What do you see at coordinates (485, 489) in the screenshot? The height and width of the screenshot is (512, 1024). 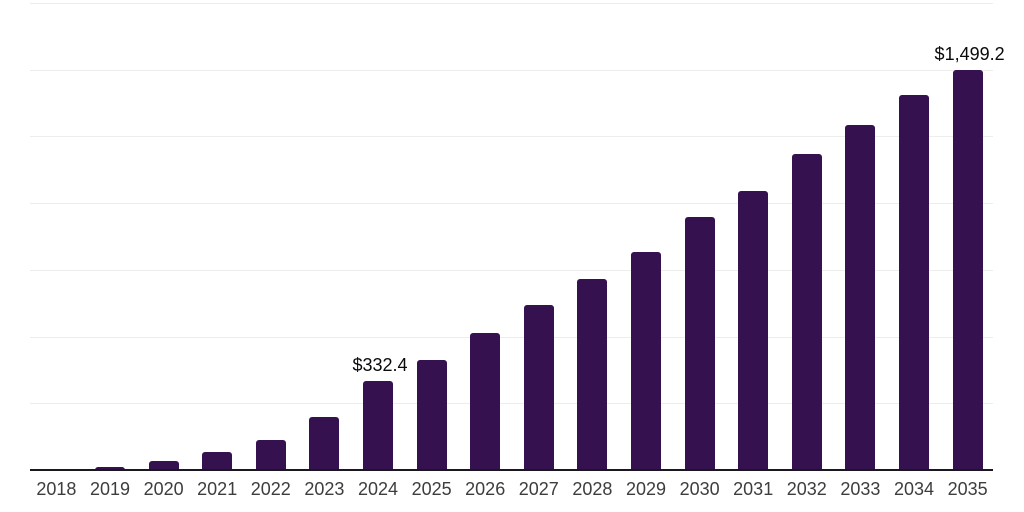 I see `x-tick-label-2026: 2026` at bounding box center [485, 489].